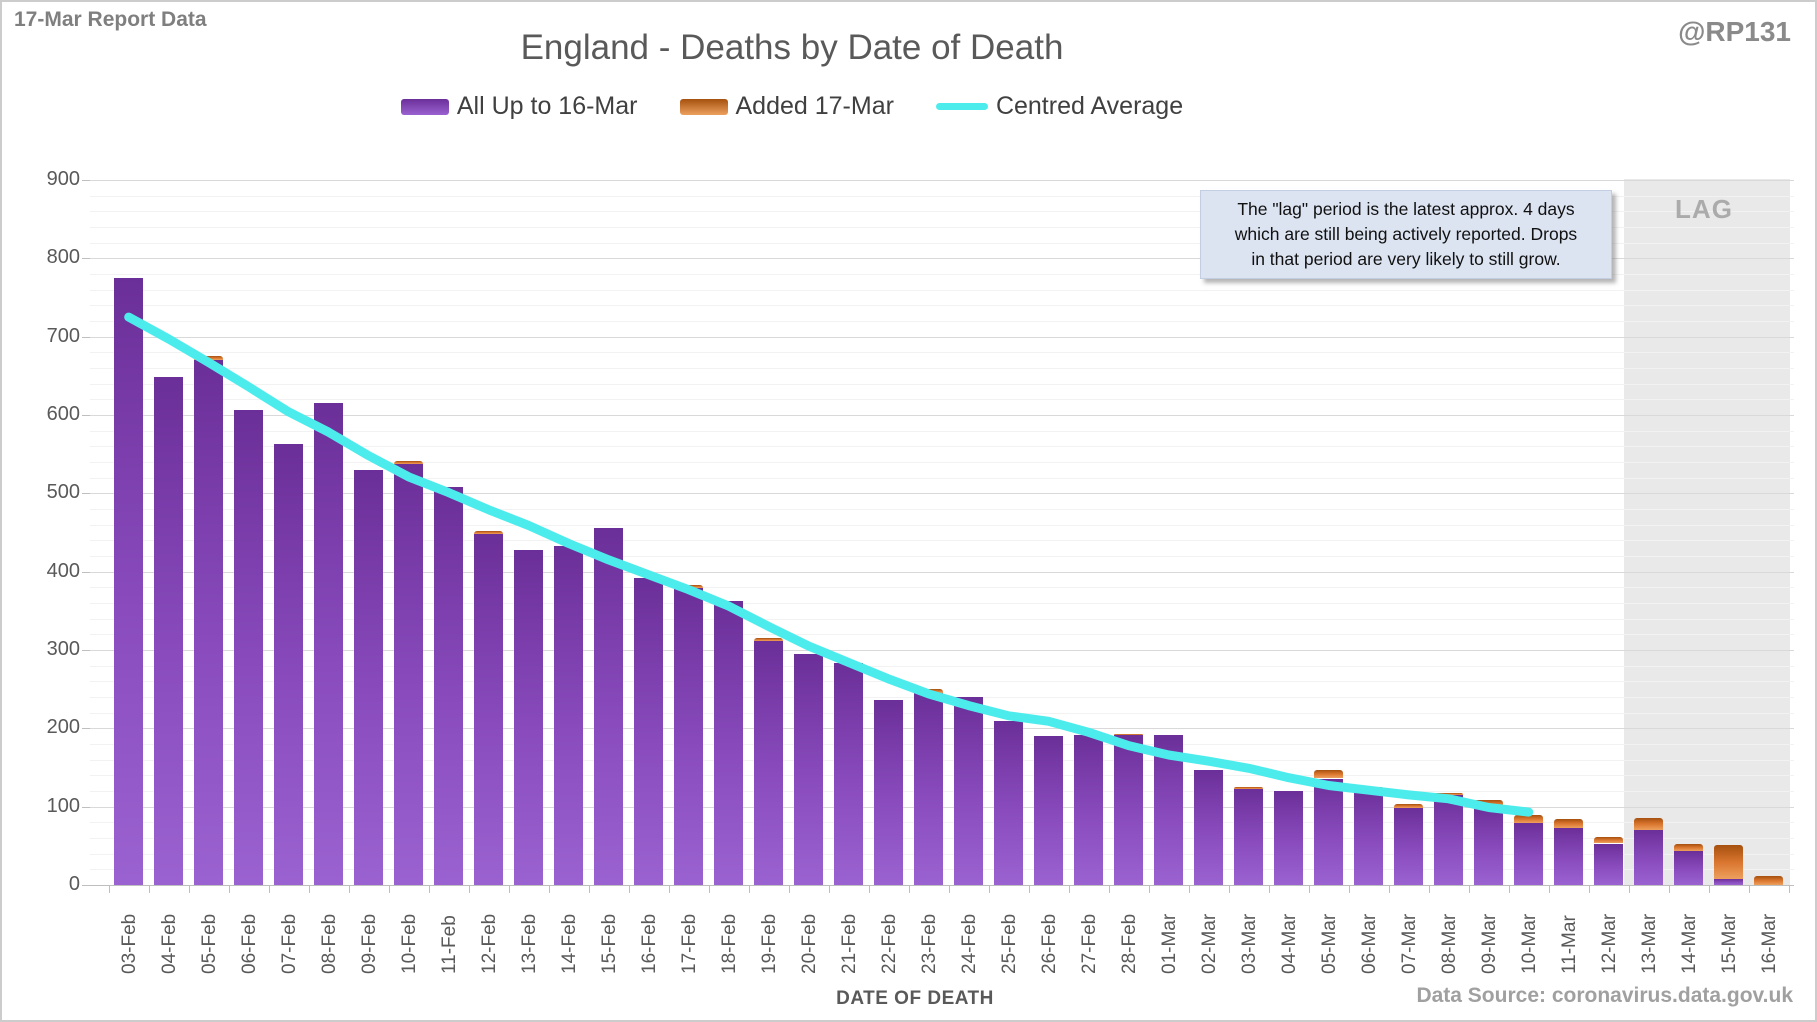 Image resolution: width=1817 pixels, height=1022 pixels. Describe the element at coordinates (689, 736) in the screenshot. I see `bar-17-Feb` at that location.